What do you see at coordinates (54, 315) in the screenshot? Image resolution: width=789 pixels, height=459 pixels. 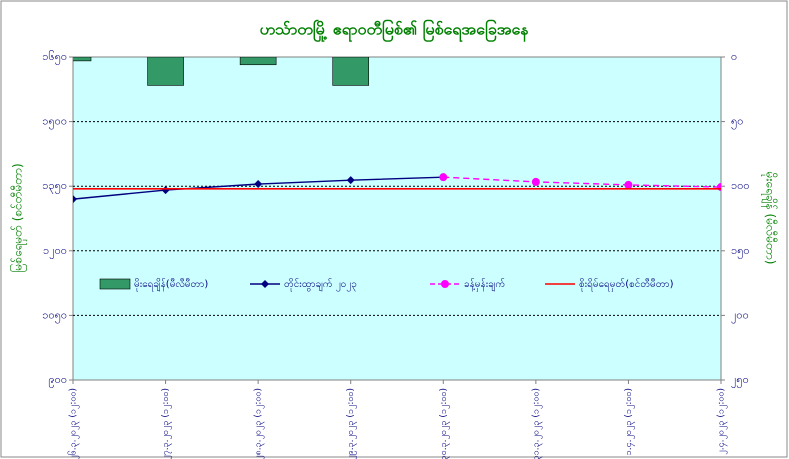 I see `y-tick-label: ၁၀၅၀` at bounding box center [54, 315].